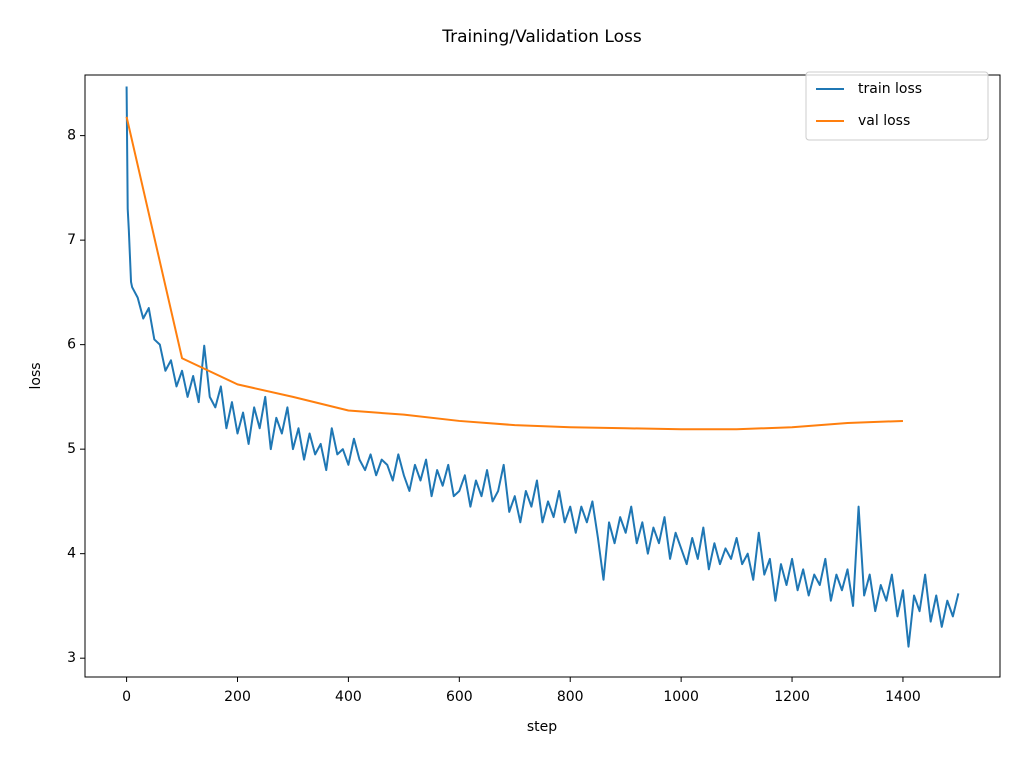  I want to click on y-tick-label: 8, so click(71, 136).